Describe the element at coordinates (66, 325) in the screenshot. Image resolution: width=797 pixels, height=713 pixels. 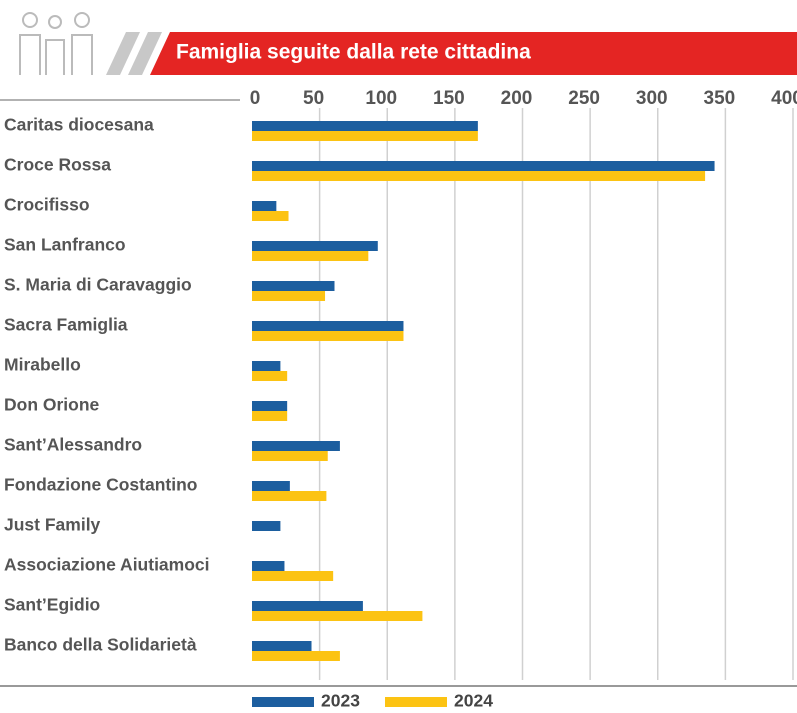
I see `category-label: Sacra Famiglia` at that location.